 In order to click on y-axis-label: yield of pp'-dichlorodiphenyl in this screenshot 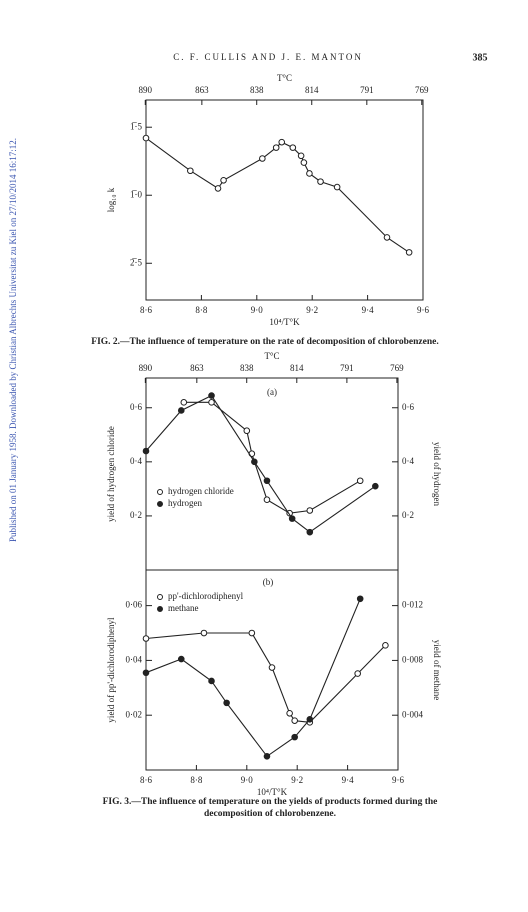, I will do `click(111, 670)`.